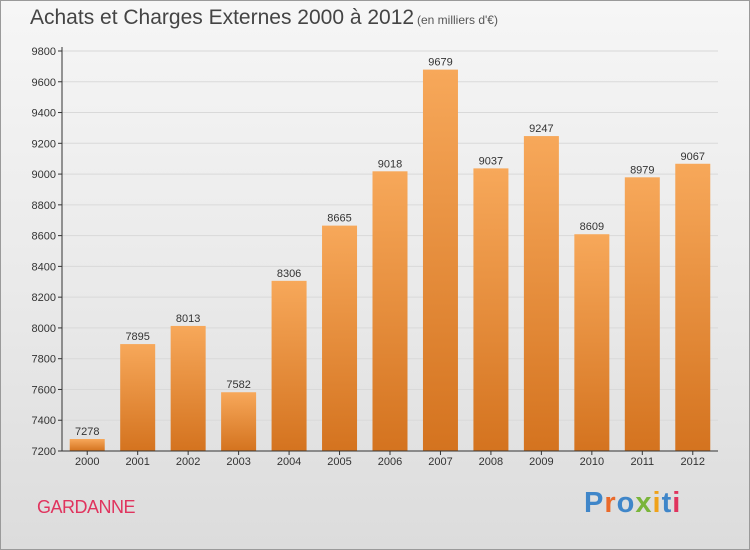 Image resolution: width=750 pixels, height=550 pixels. Describe the element at coordinates (44, 329) in the screenshot. I see `y-tick-label: 8000` at that location.